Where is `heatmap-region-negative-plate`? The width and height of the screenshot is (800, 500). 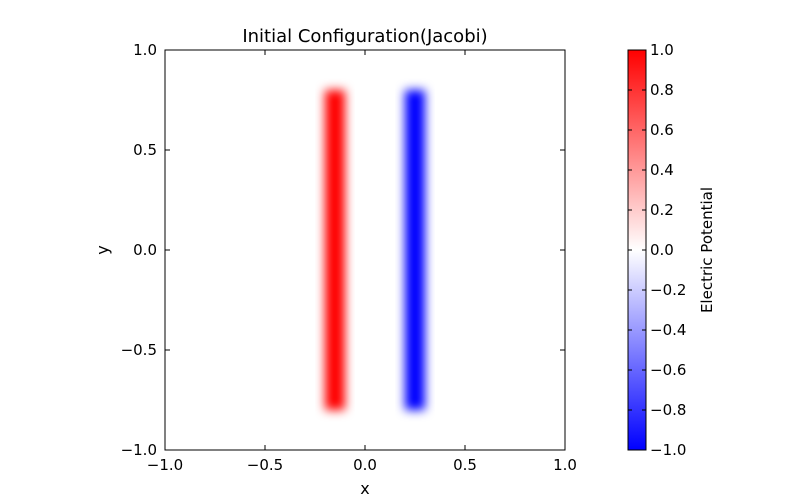 heatmap-region-negative-plate is located at coordinates (415, 250).